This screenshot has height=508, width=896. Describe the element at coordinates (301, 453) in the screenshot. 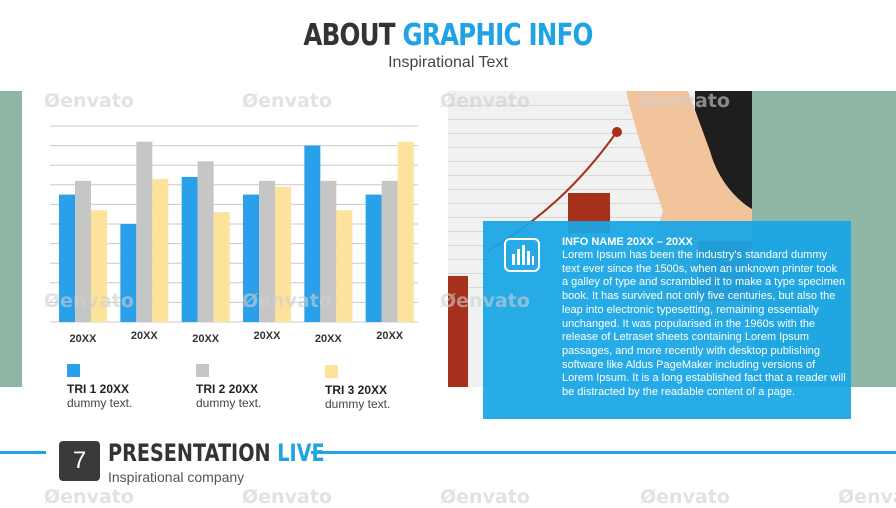

I see `footer-title-part2: LIVE` at that location.